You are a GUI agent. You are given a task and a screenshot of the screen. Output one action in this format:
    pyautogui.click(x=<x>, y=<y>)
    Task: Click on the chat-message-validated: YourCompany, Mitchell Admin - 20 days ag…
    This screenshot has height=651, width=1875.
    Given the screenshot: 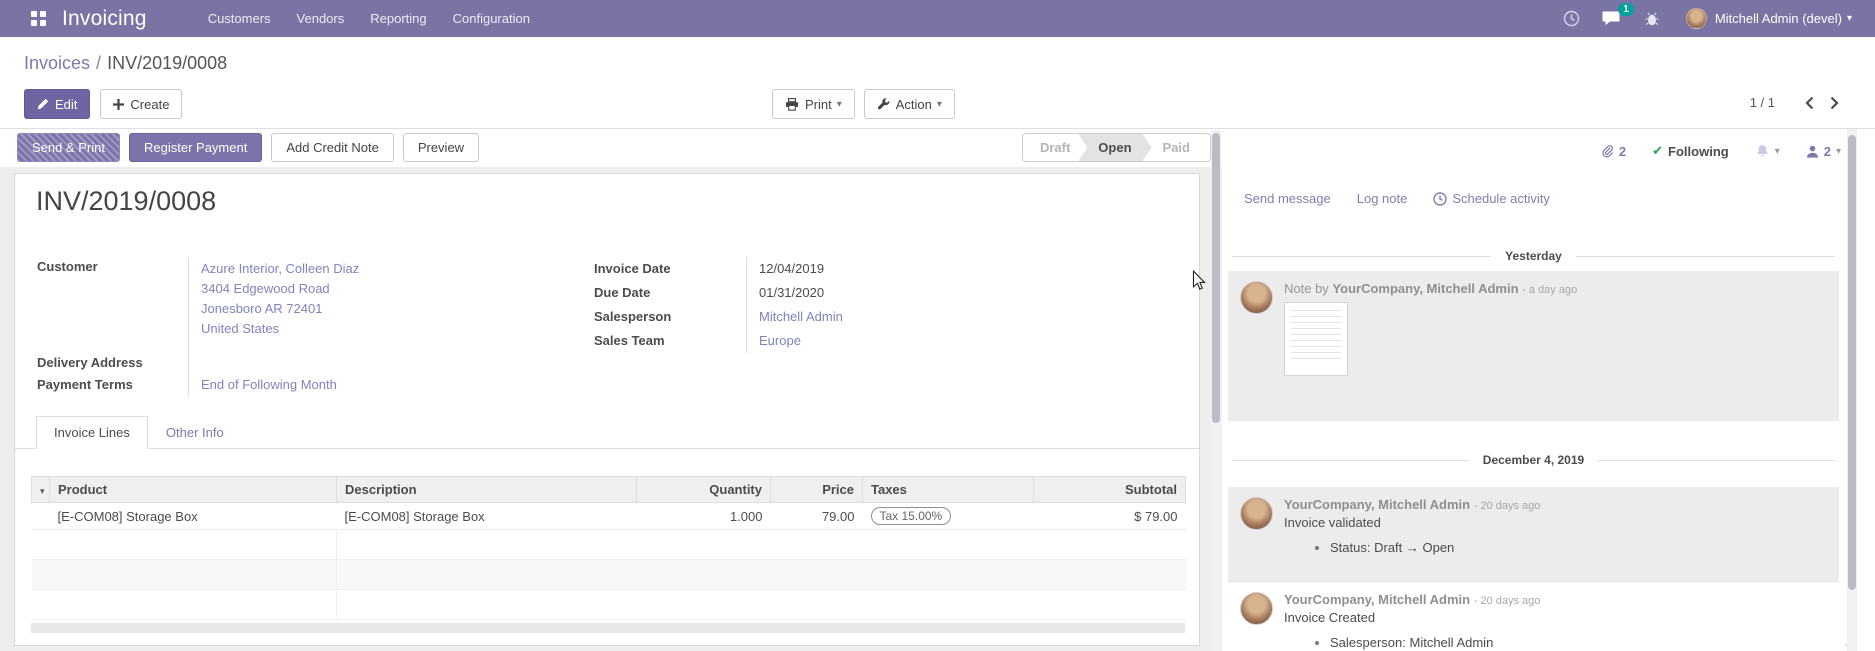 What is the action you would take?
    pyautogui.click(x=1533, y=534)
    